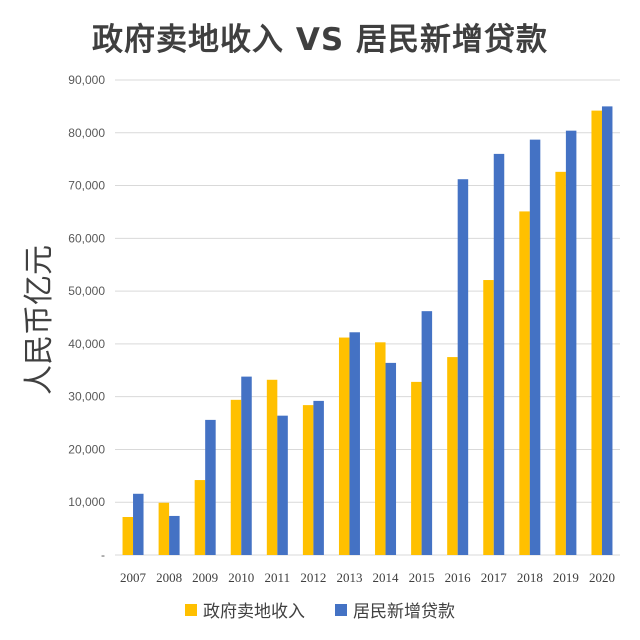  Describe the element at coordinates (602, 577) in the screenshot. I see `x-tick-label: 2020` at that location.